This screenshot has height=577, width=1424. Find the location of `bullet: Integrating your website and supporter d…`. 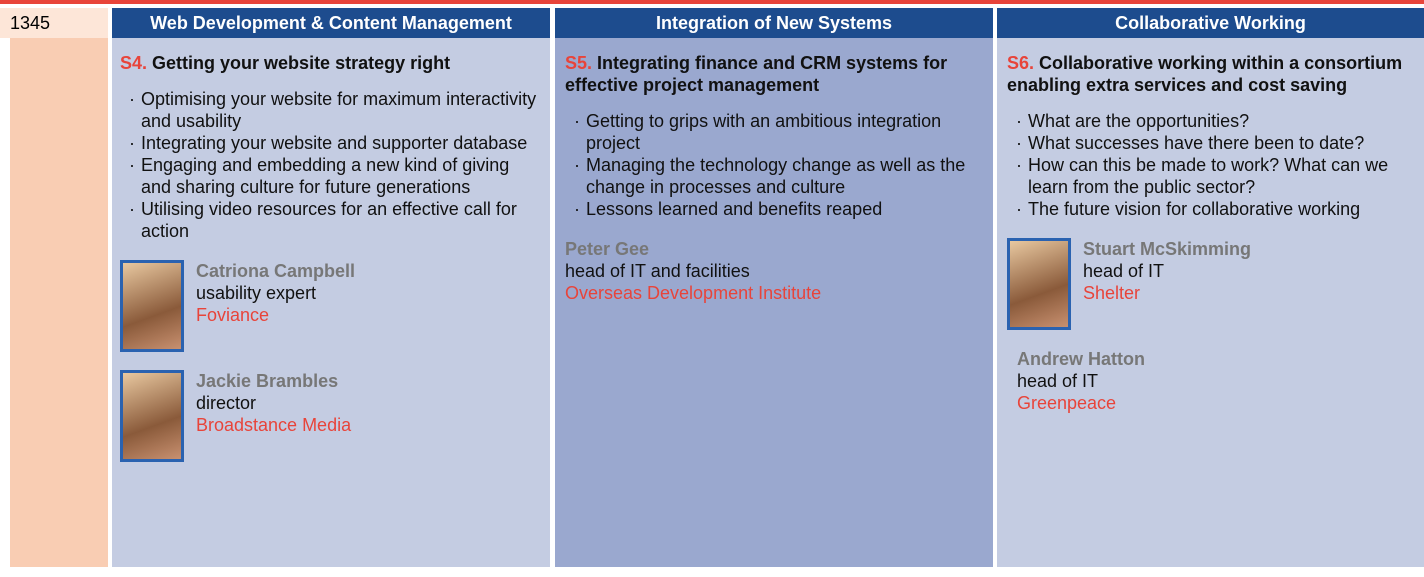

bullet: Integrating your website and supporter d… is located at coordinates (334, 143).